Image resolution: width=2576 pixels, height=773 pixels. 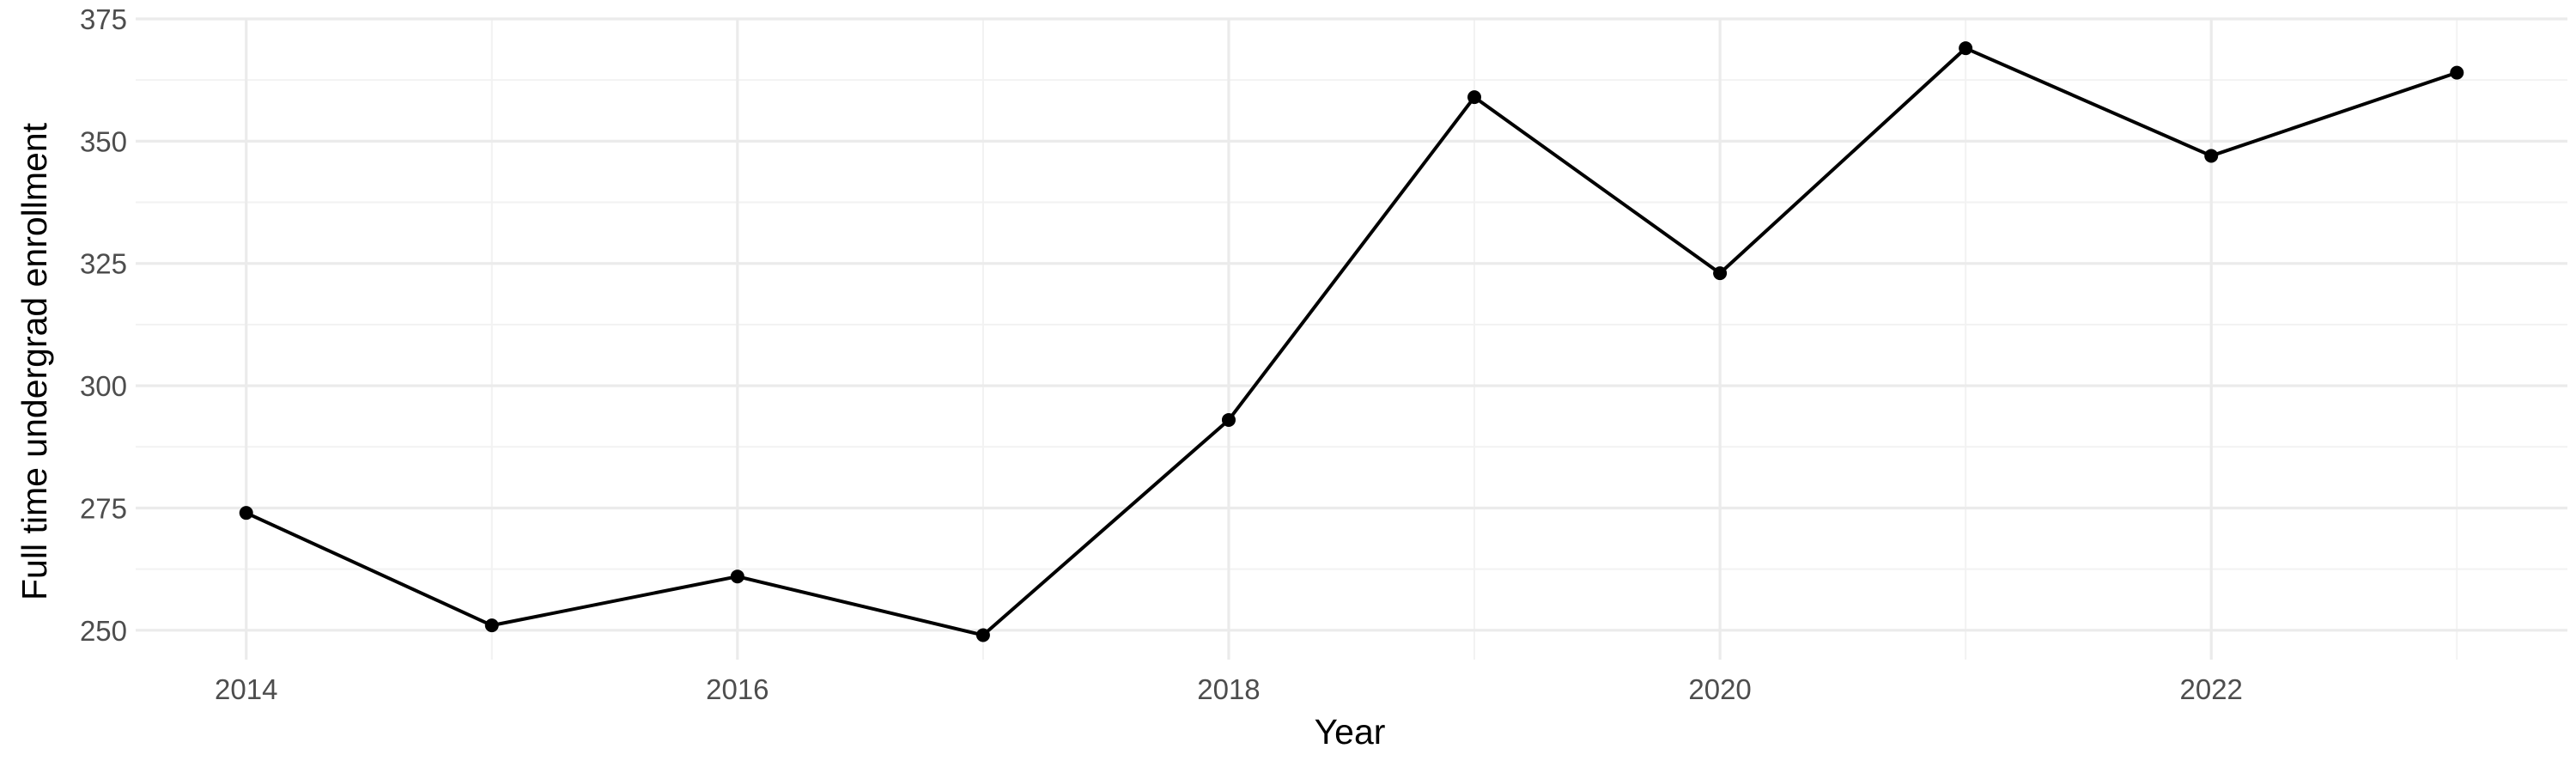 I want to click on x-axis-title: Year, so click(x=1350, y=732).